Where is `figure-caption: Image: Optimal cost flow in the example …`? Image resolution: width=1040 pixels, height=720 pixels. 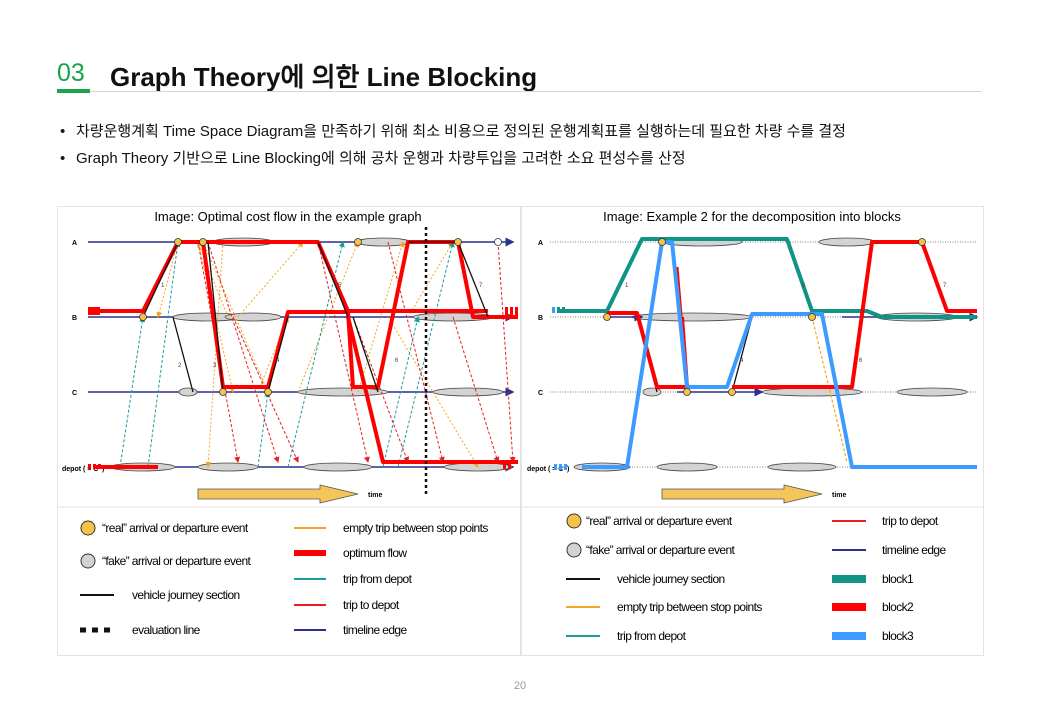
figure-caption: Image: Optimal cost flow in the example … is located at coordinates (287, 216).